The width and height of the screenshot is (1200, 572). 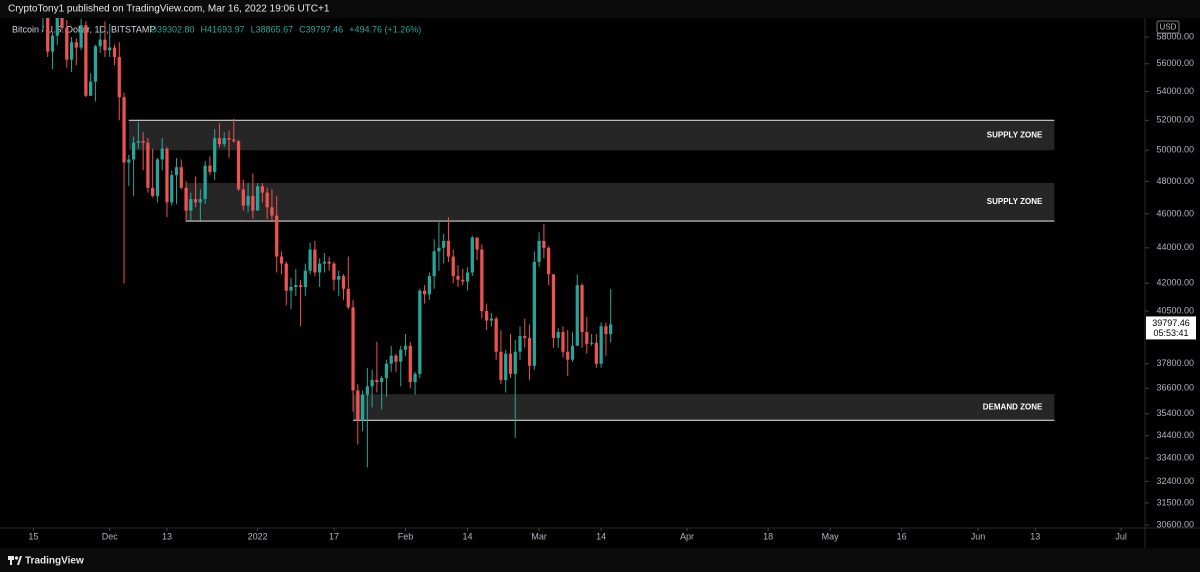 What do you see at coordinates (1015, 201) in the screenshot?
I see `zone-label: SUPPLY ZONE` at bounding box center [1015, 201].